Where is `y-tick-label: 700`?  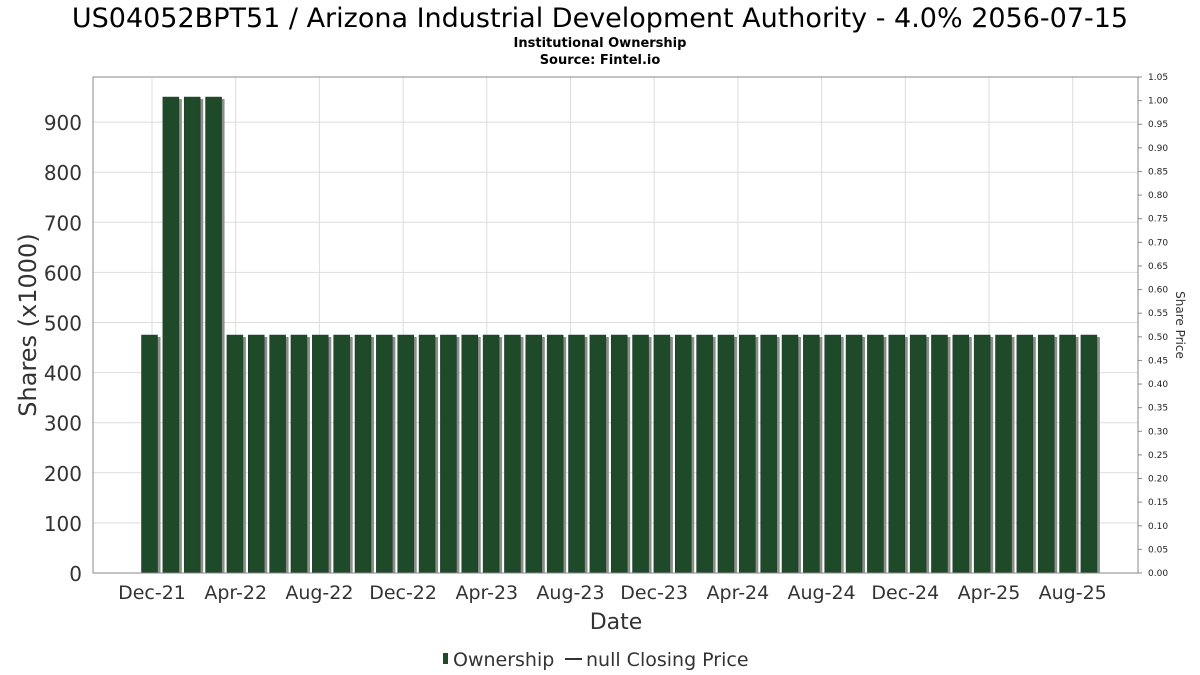
y-tick-label: 700 is located at coordinates (63, 223).